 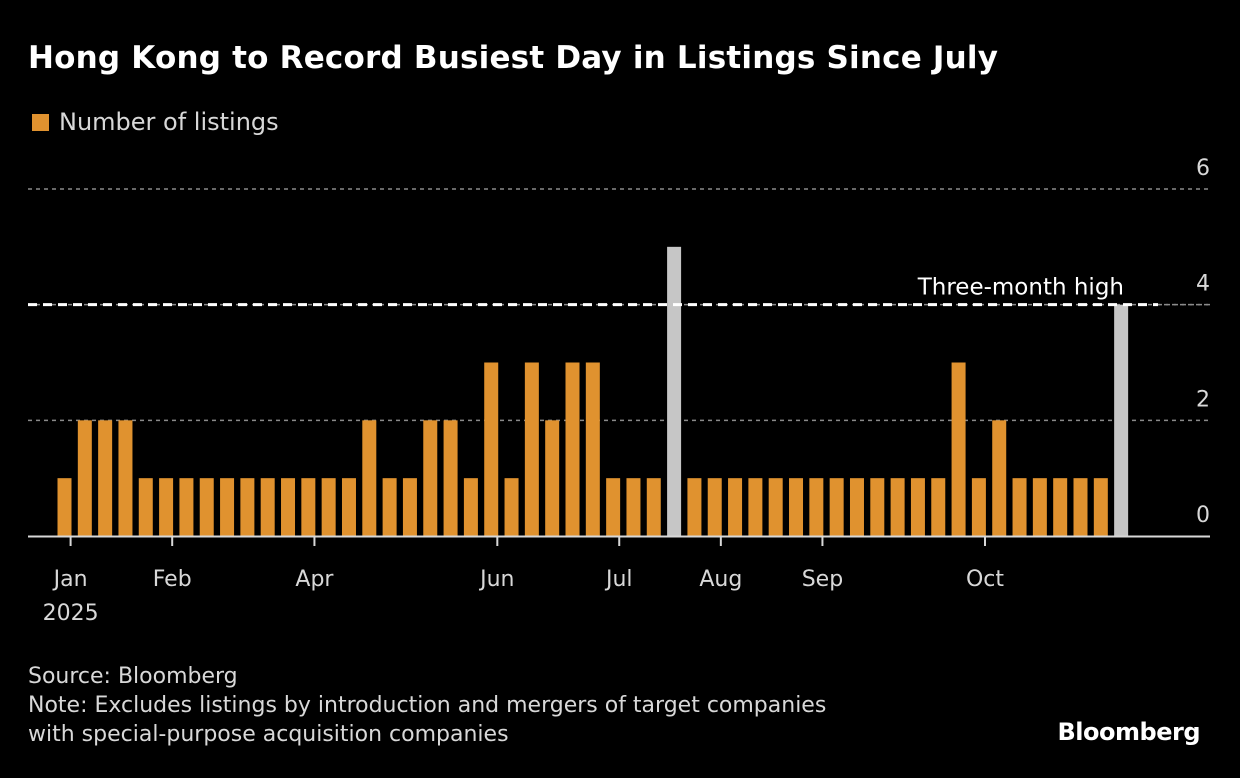 What do you see at coordinates (822, 579) in the screenshot?
I see `x-tick-label-sep: Sep` at bounding box center [822, 579].